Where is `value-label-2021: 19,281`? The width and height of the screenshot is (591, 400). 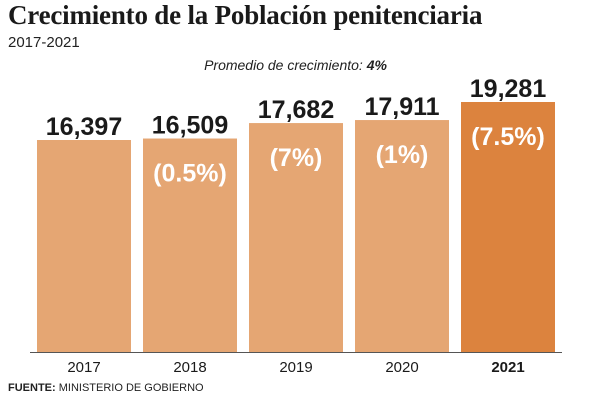
value-label-2021: 19,281 is located at coordinates (508, 89).